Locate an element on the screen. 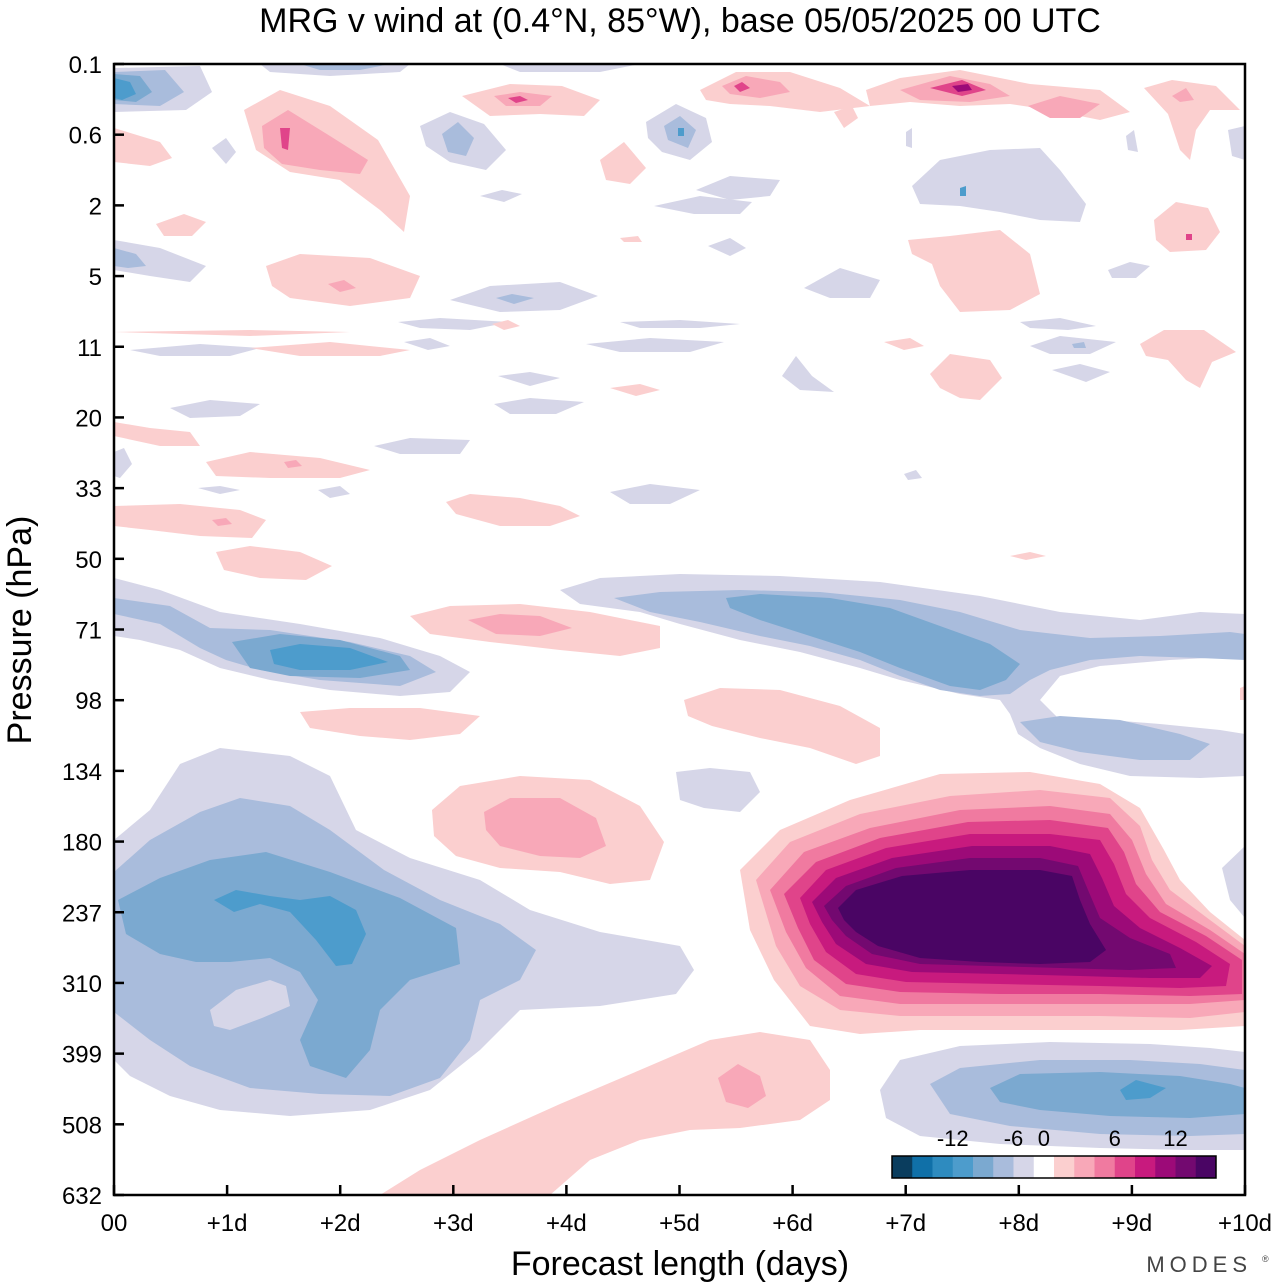 The image size is (1280, 1286). y-tick-label: 237 is located at coordinates (82, 913).